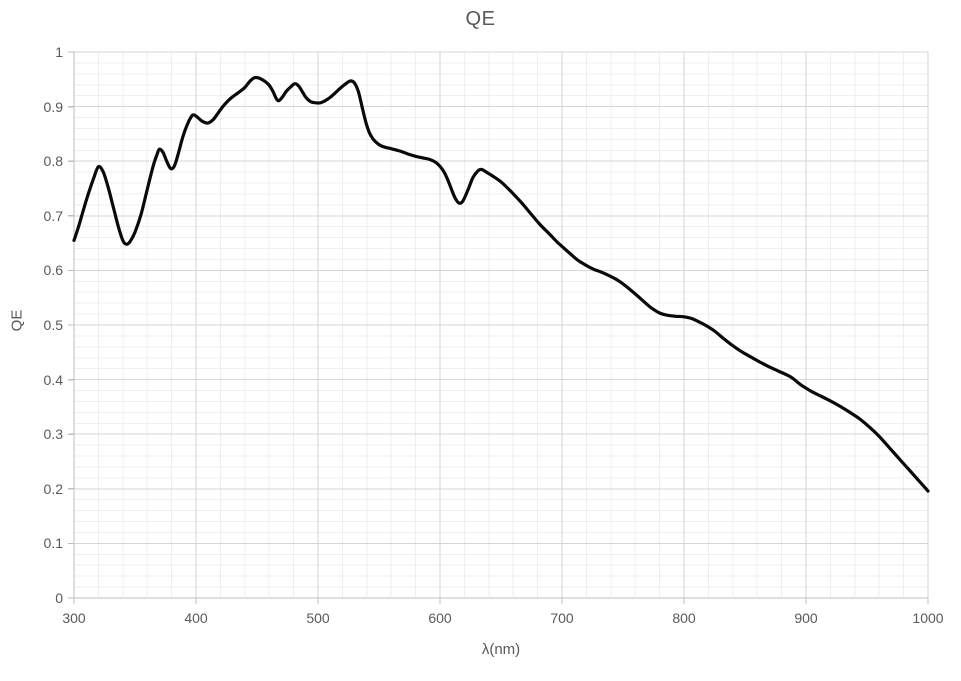 This screenshot has height=681, width=961. Describe the element at coordinates (53, 434) in the screenshot. I see `y-tick-label: 0.3` at that location.